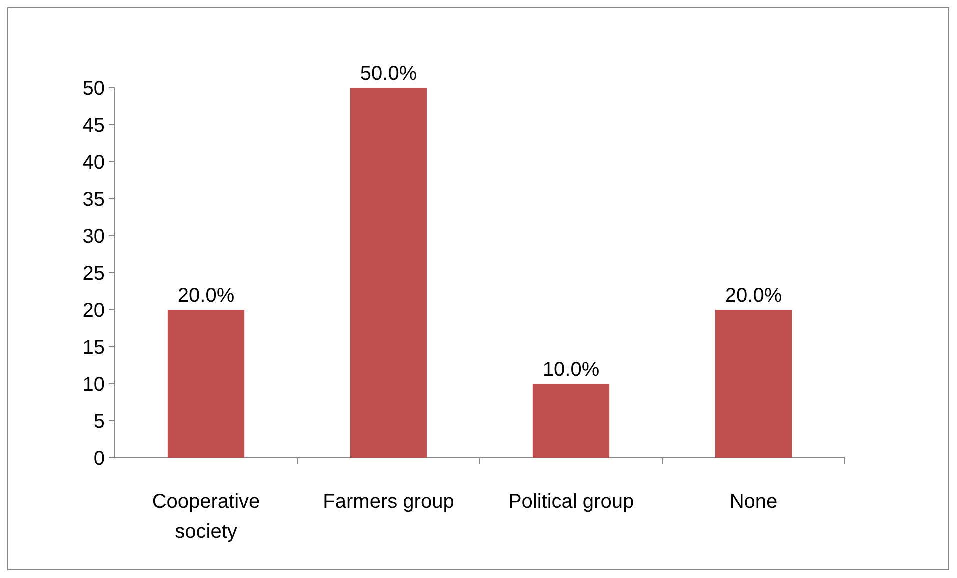  What do you see at coordinates (571, 502) in the screenshot?
I see `x-tick-label: Political group` at bounding box center [571, 502].